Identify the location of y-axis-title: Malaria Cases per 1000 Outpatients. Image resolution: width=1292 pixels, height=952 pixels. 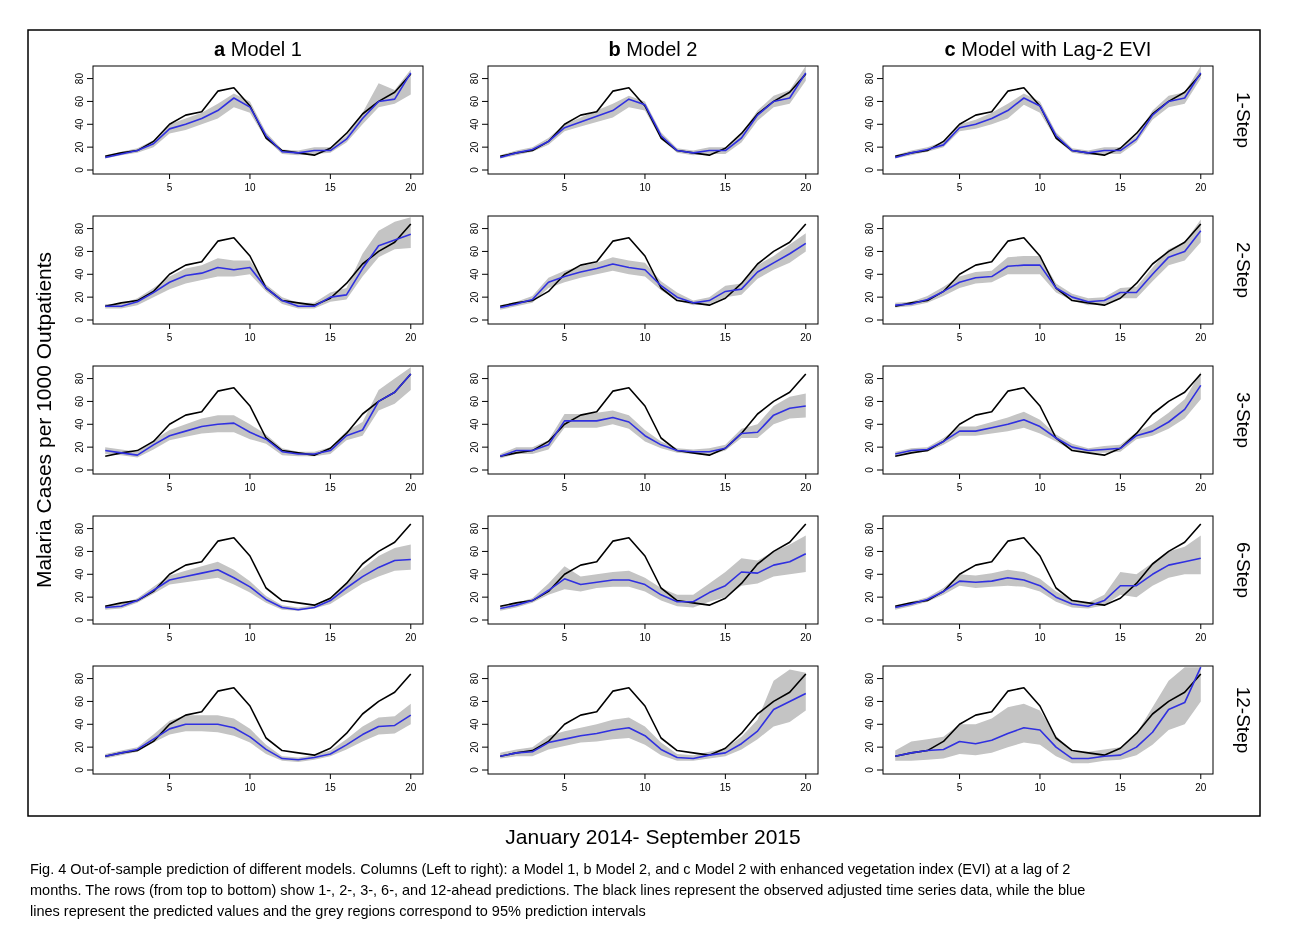
(43, 420).